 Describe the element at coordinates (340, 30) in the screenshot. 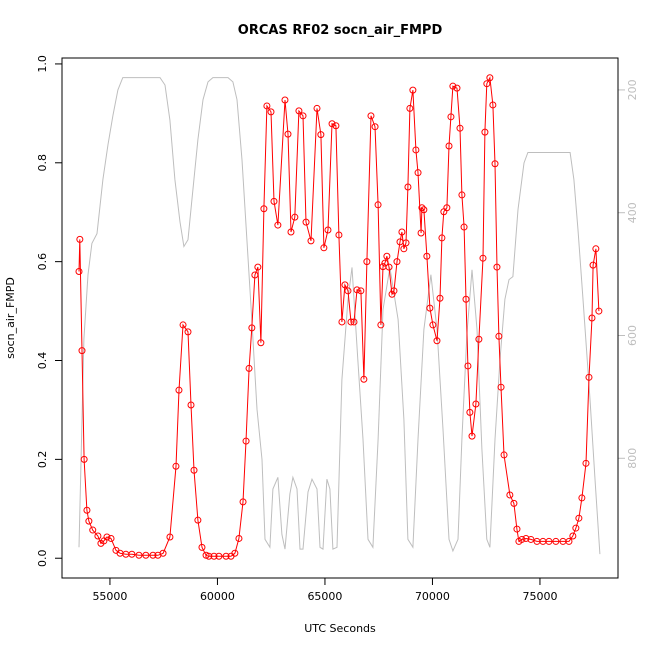

I see `chart-title: ORCAS RF02 socn_air_FMPD` at that location.